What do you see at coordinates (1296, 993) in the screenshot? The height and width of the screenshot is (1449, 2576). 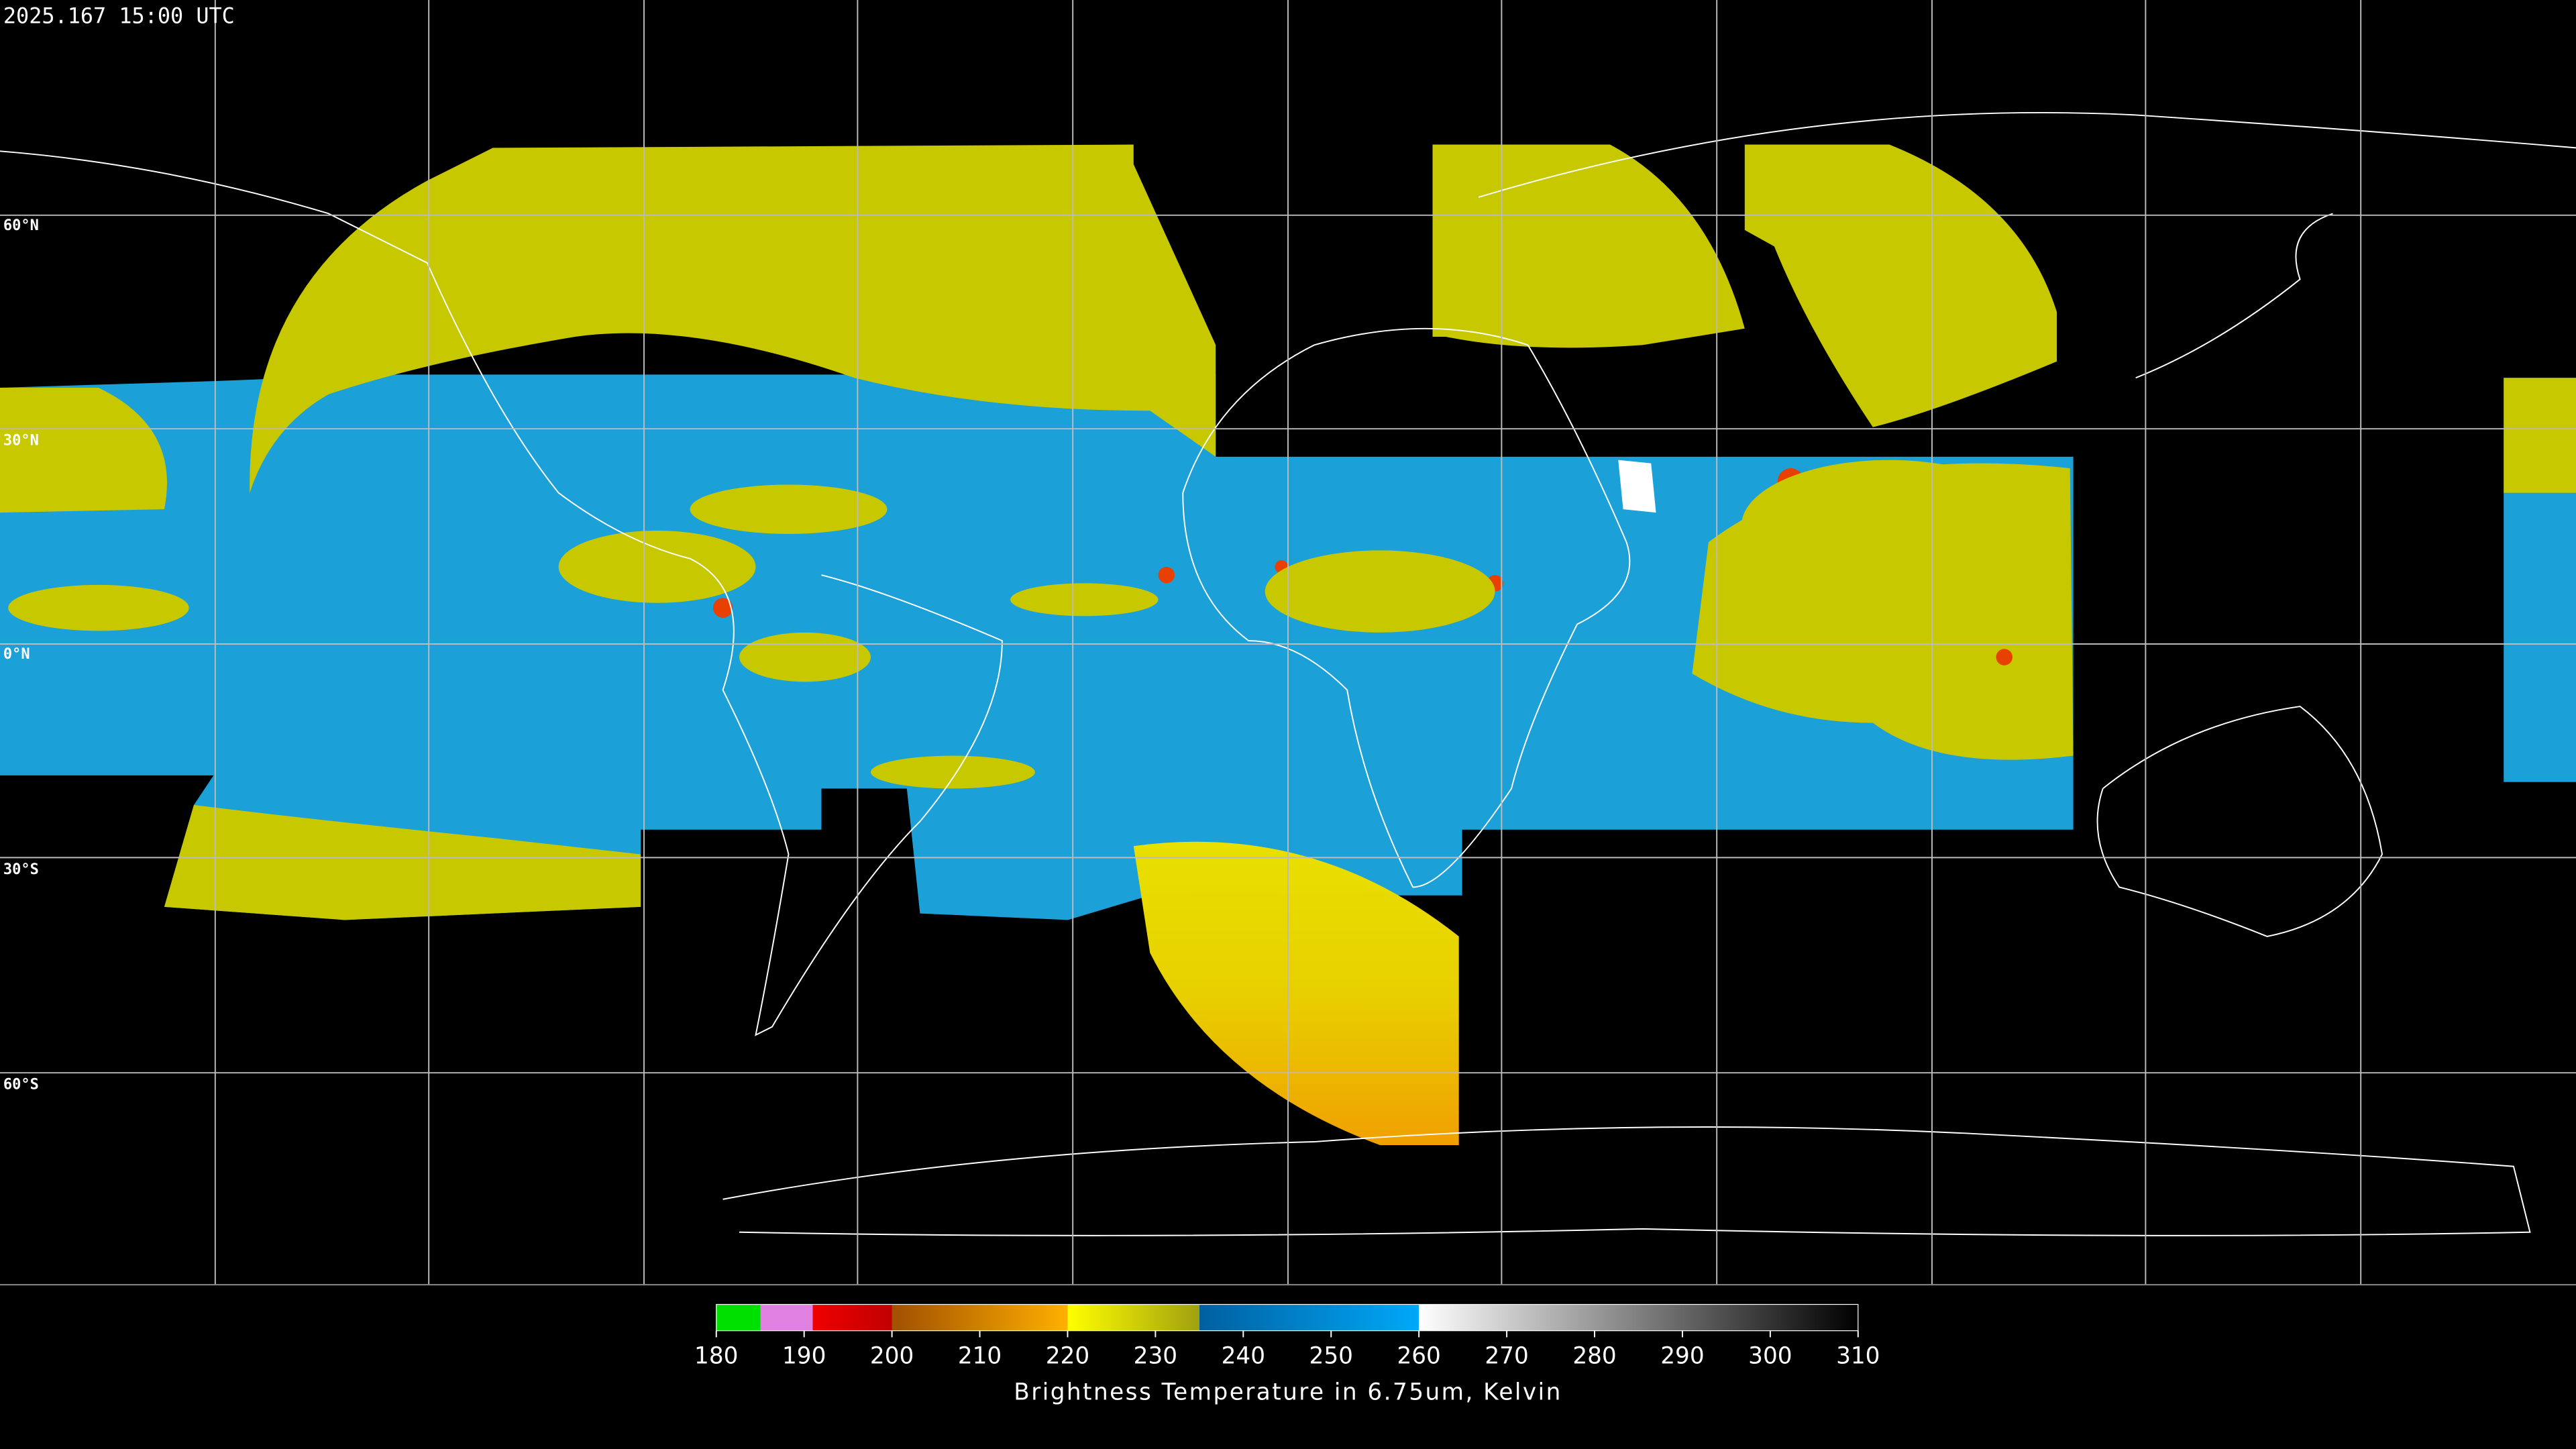 I see `south-atlantic-disk` at bounding box center [1296, 993].